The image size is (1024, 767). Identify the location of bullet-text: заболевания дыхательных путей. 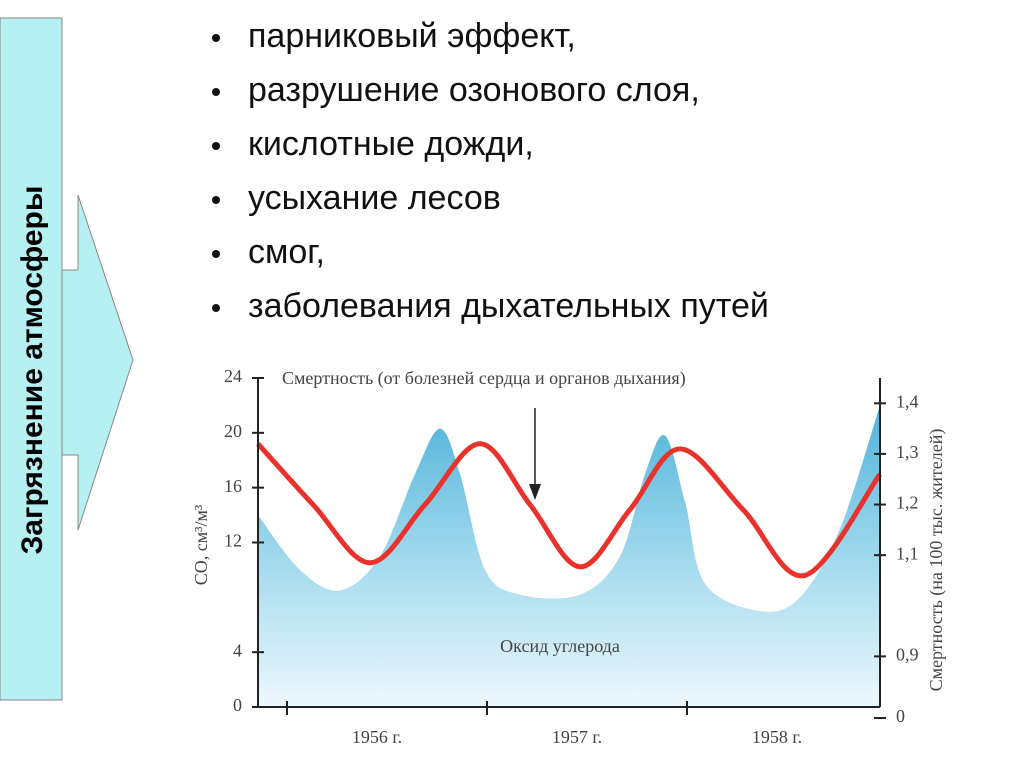
(508, 306).